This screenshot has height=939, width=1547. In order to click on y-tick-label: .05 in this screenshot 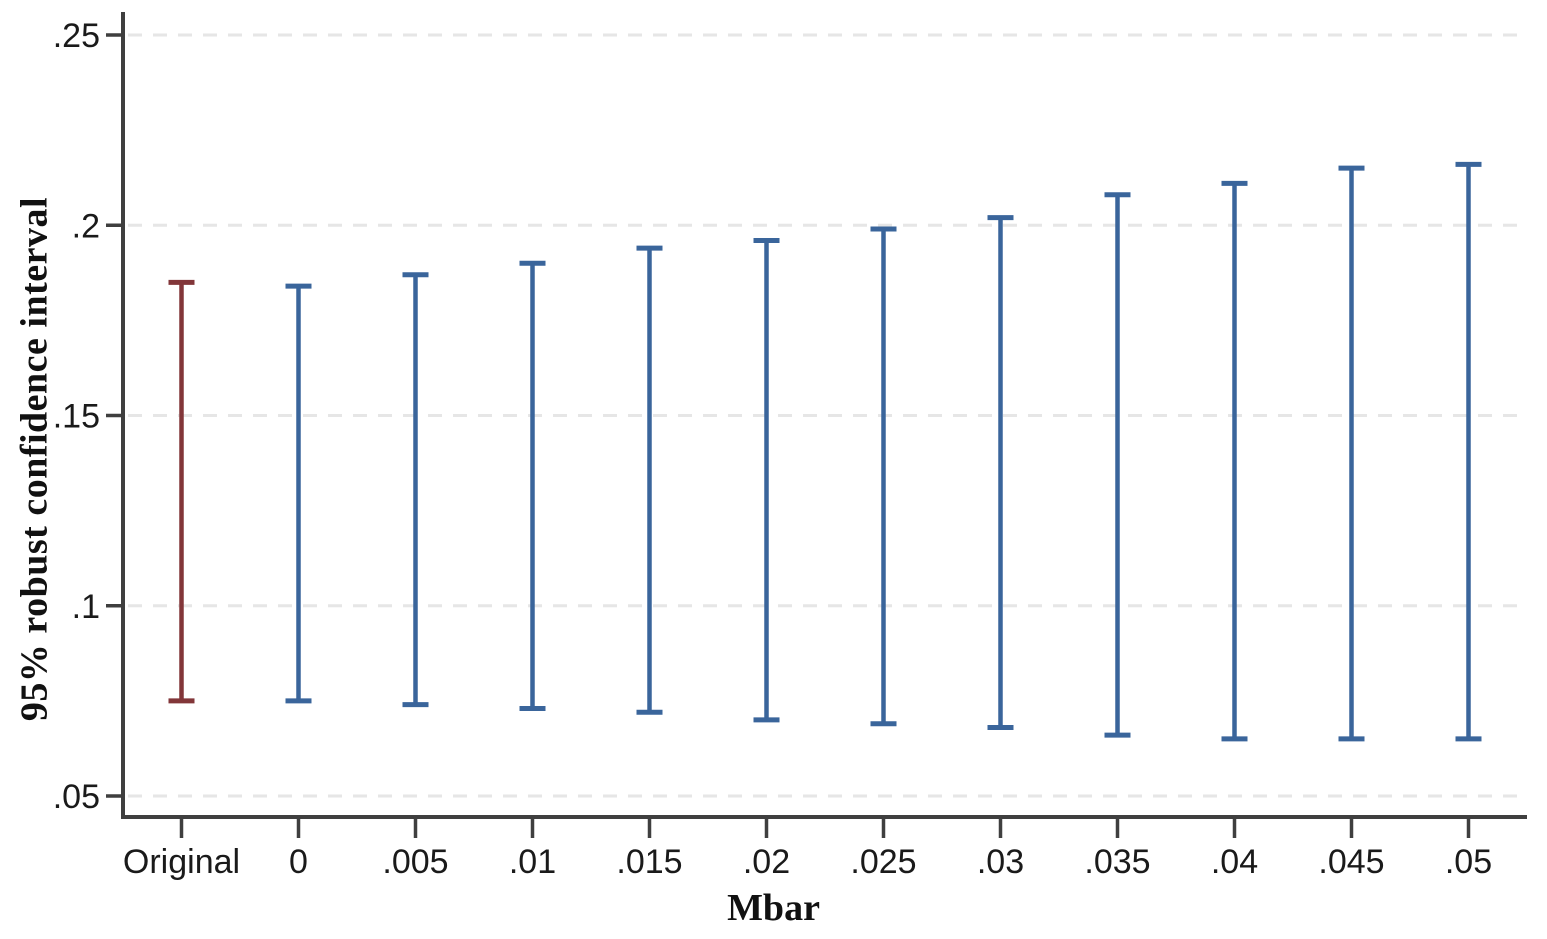, I will do `click(76, 797)`.